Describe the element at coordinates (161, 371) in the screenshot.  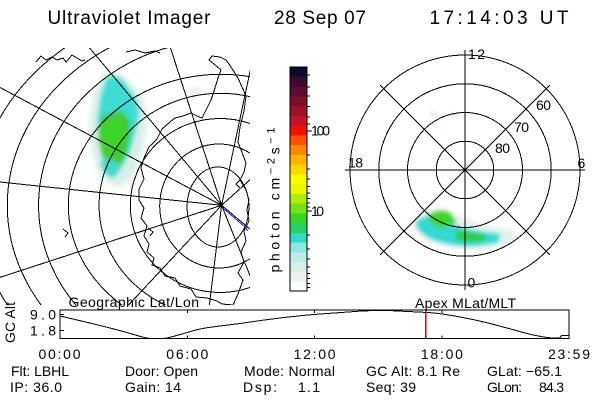
I see `svg-text: Door: Open` at that location.